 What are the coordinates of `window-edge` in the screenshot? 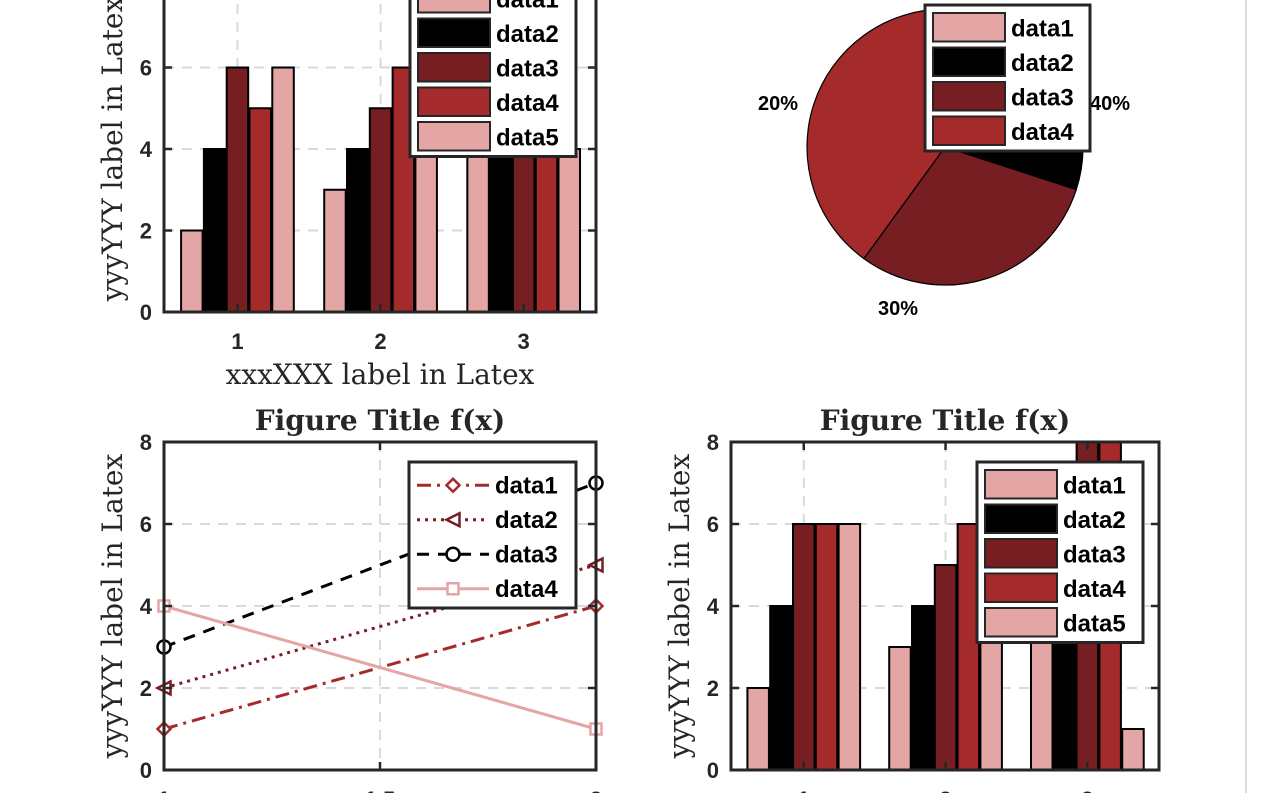 It's located at (1246, 396).